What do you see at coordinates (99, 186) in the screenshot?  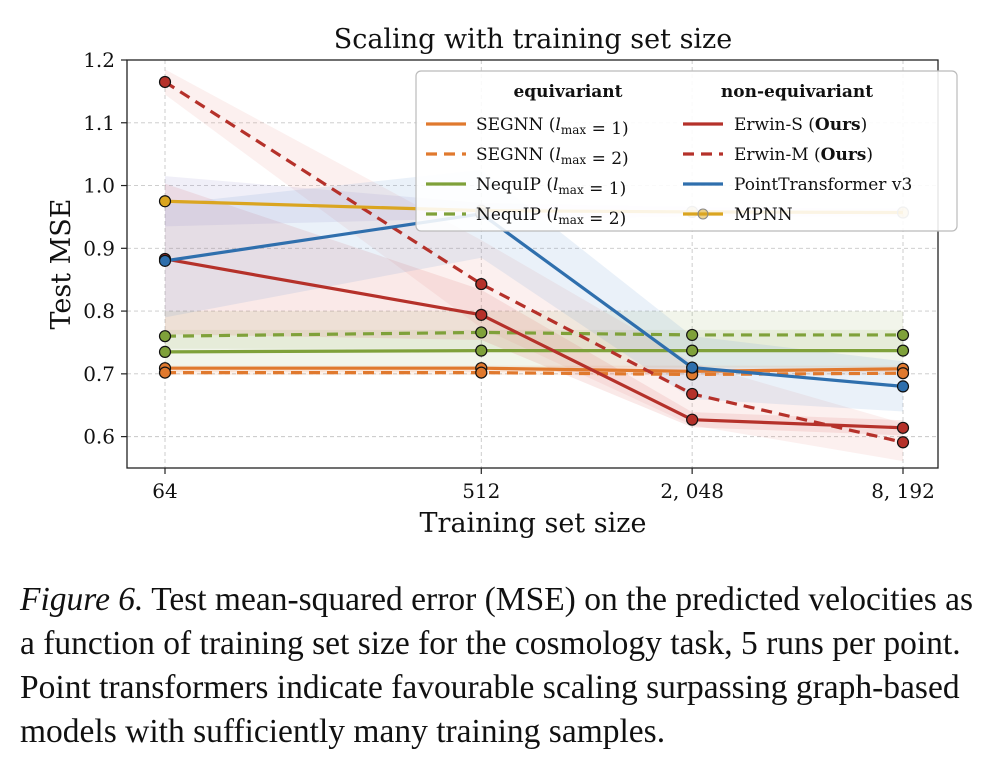 I see `y-tick-label: 1.0` at bounding box center [99, 186].